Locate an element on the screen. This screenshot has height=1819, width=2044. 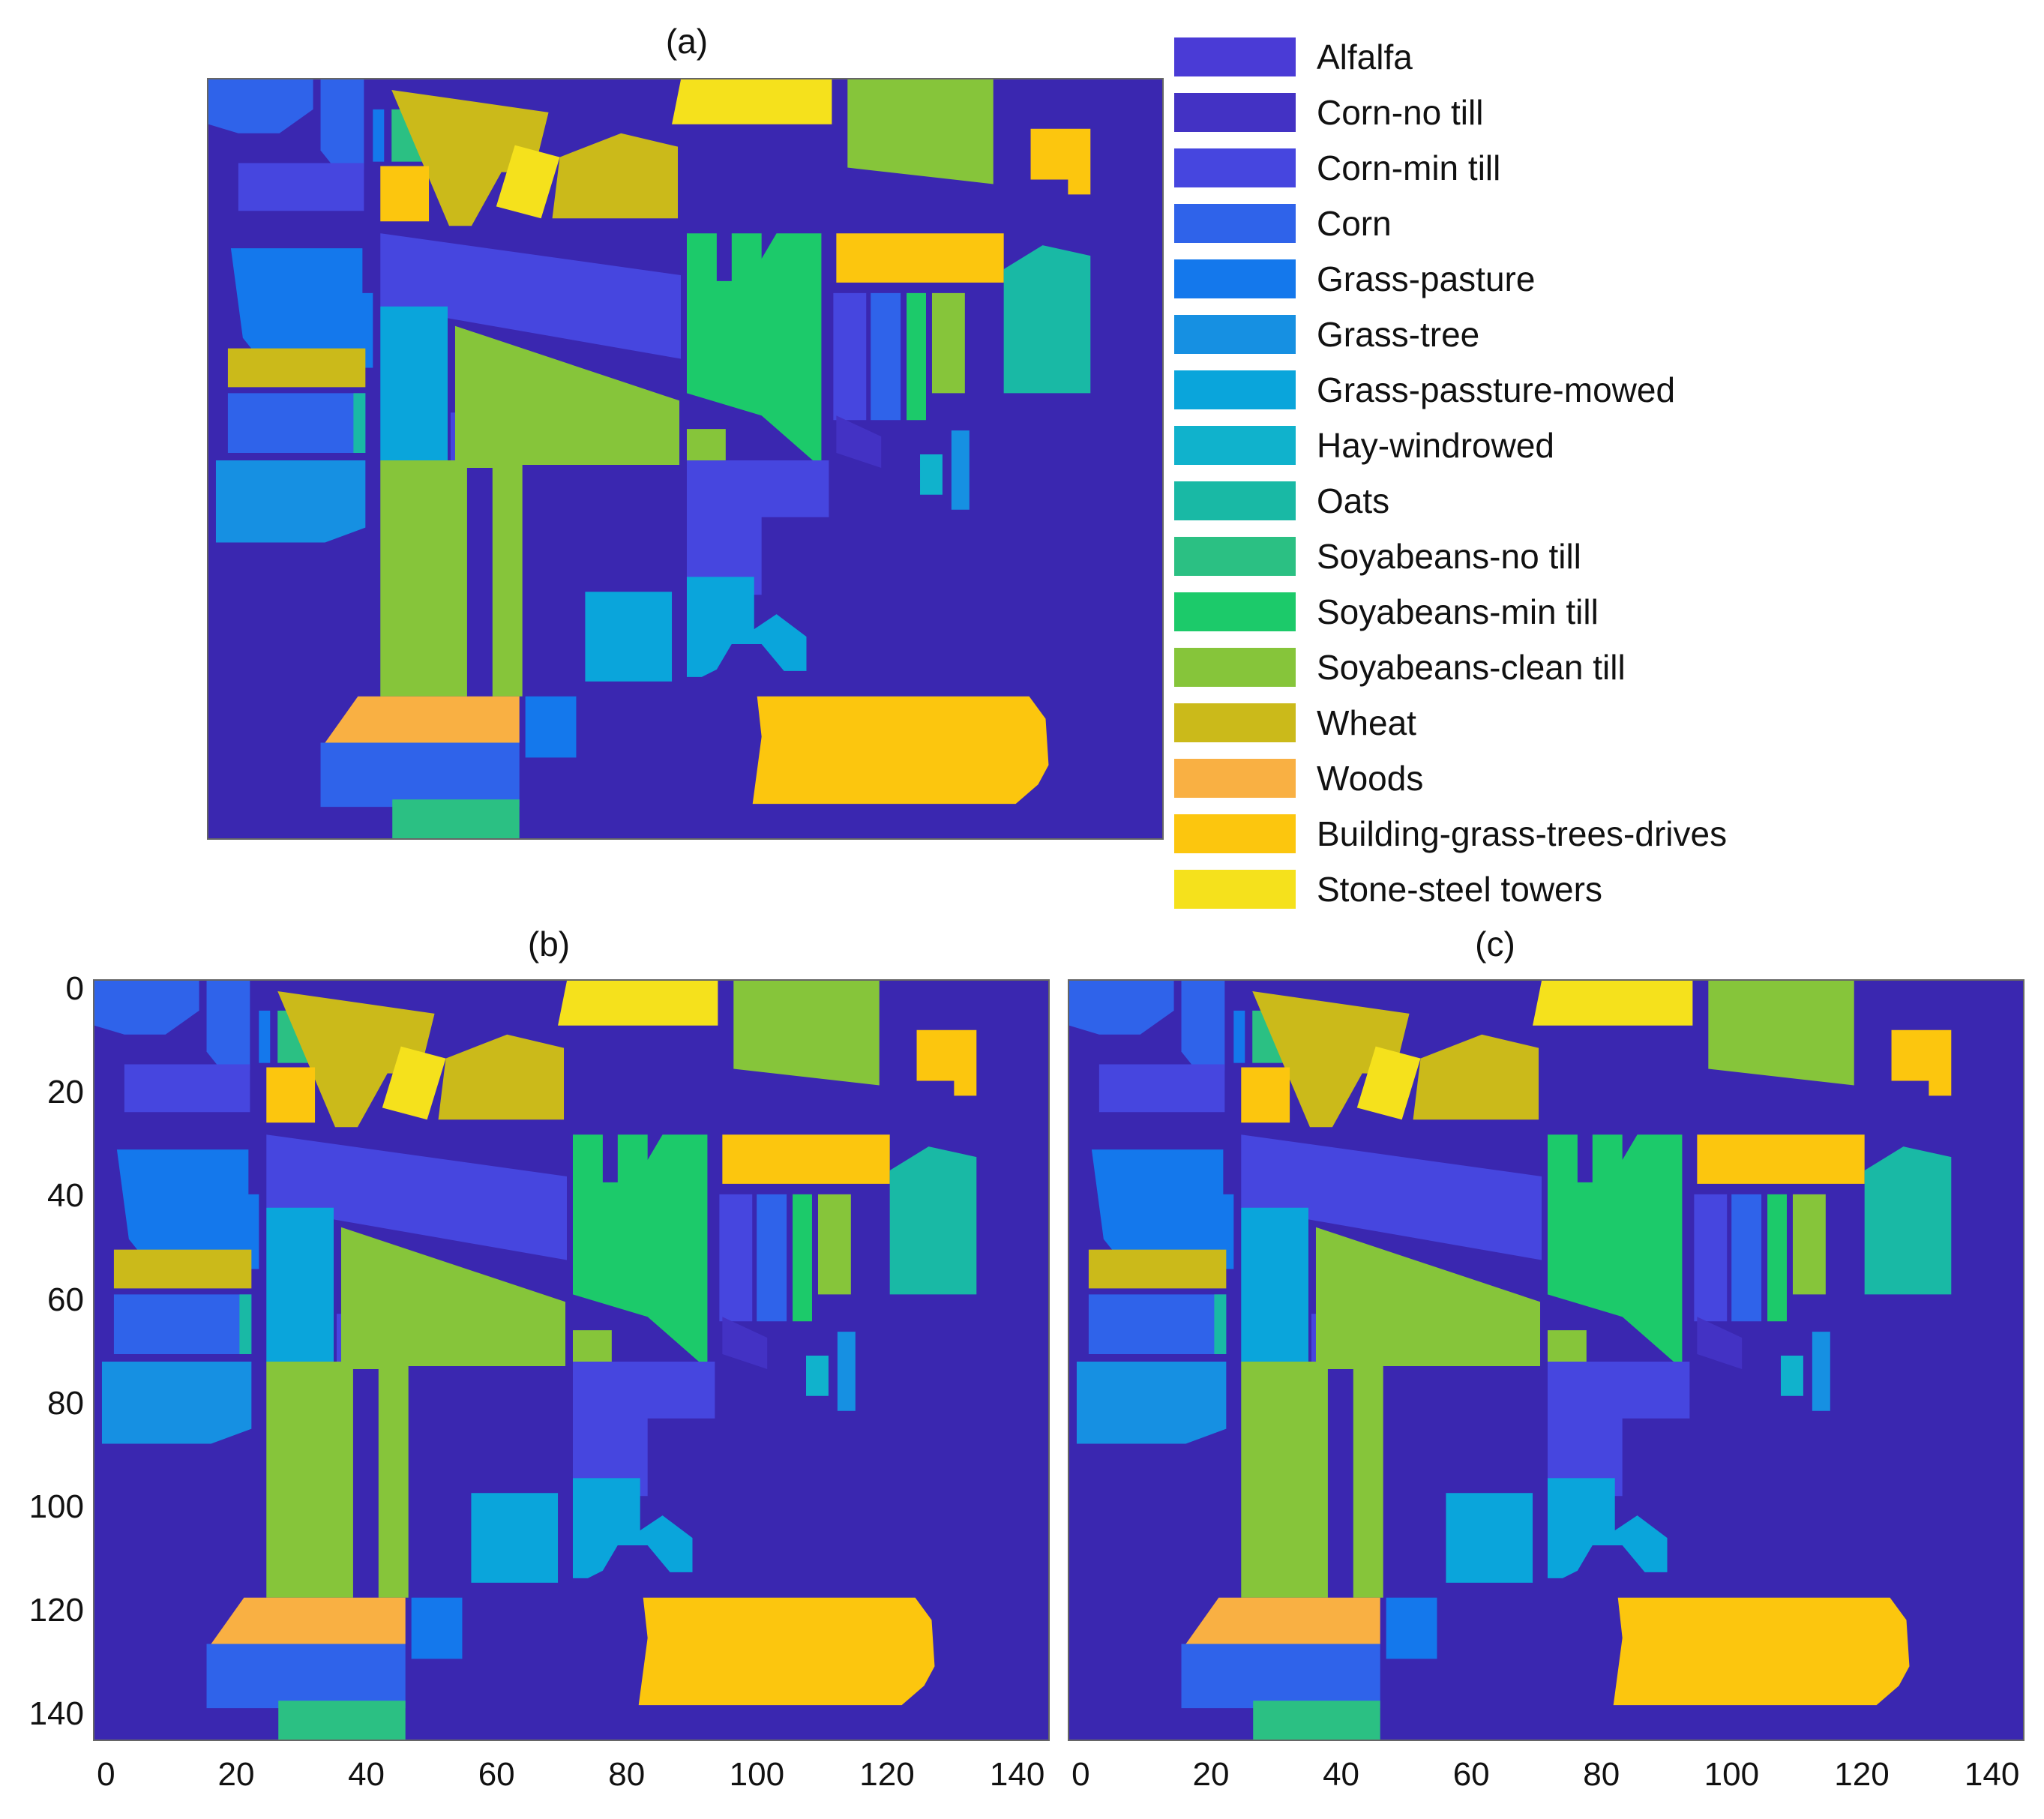
x-tick-label: 20 is located at coordinates (1211, 1774).